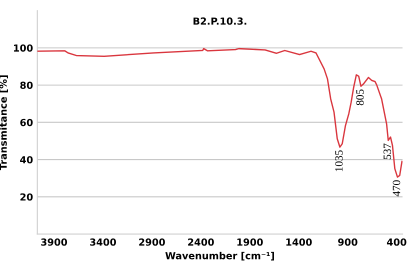  Describe the element at coordinates (54, 242) in the screenshot. I see `x-tick-label: 3900` at that location.